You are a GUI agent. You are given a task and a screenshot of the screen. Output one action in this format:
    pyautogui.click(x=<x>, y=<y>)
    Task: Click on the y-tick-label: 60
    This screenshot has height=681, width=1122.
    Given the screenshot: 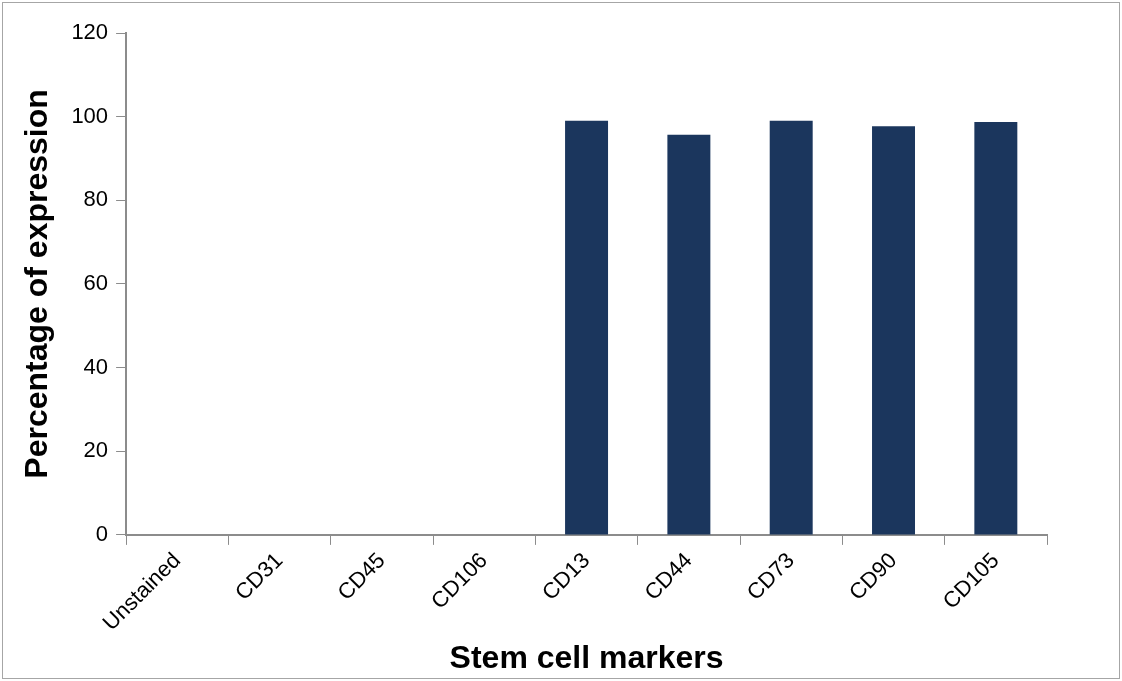 What is the action you would take?
    pyautogui.click(x=96, y=282)
    